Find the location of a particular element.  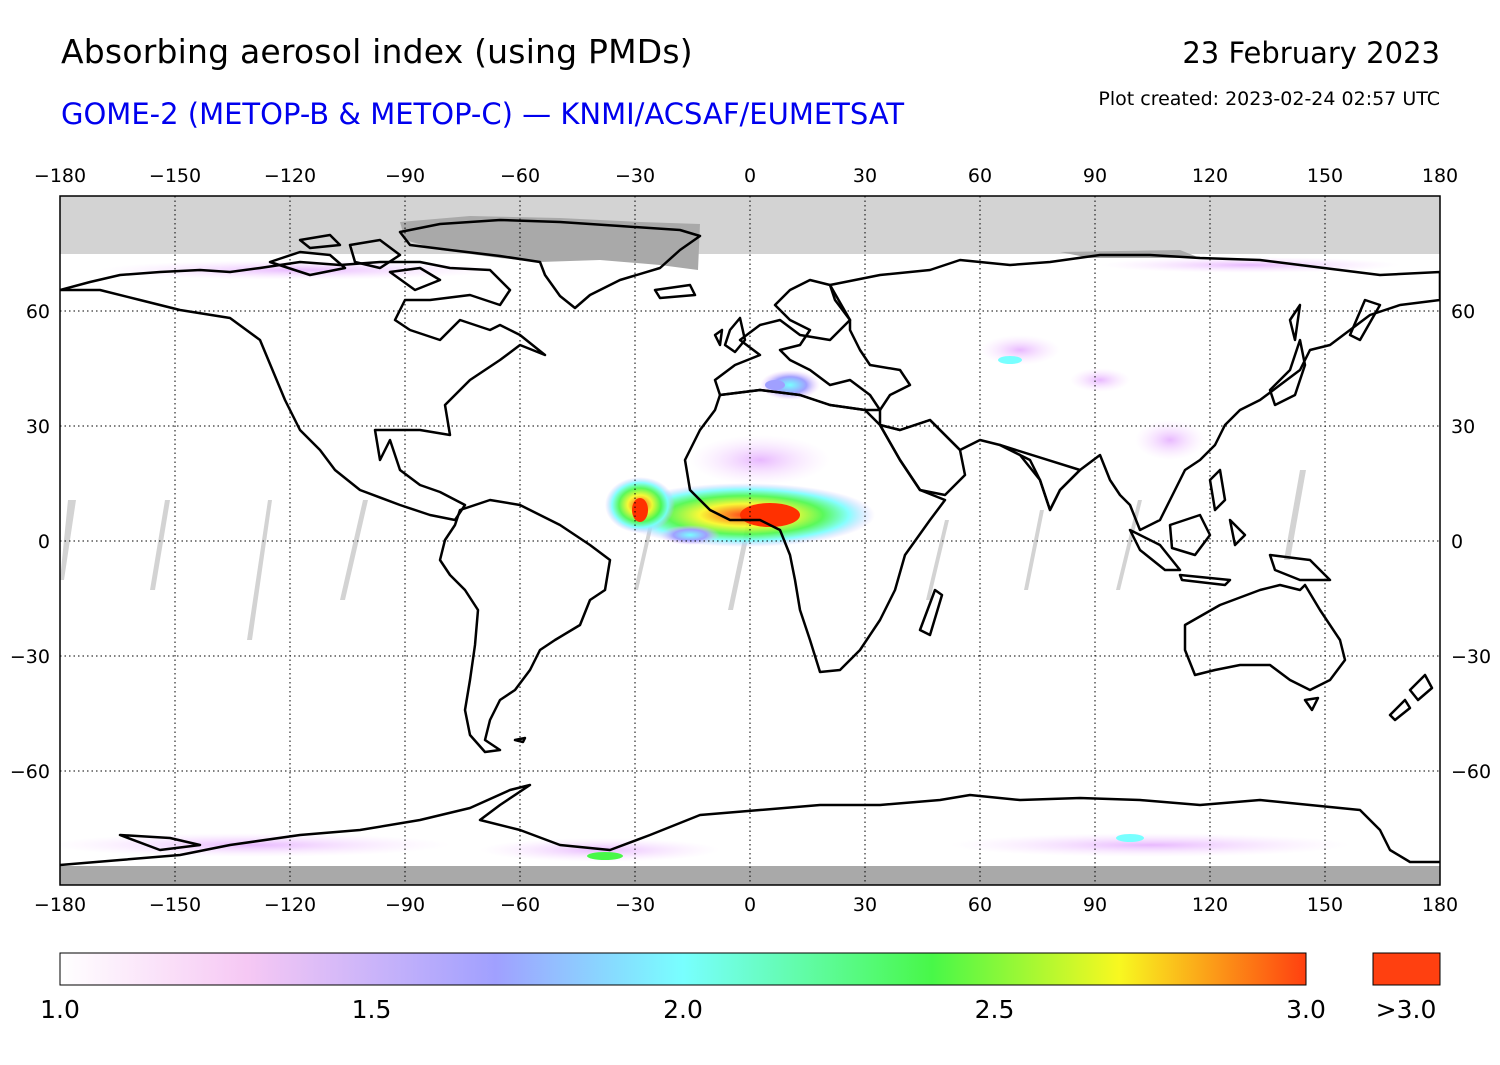

plot-date: 23 February 2023 is located at coordinates (1311, 53).